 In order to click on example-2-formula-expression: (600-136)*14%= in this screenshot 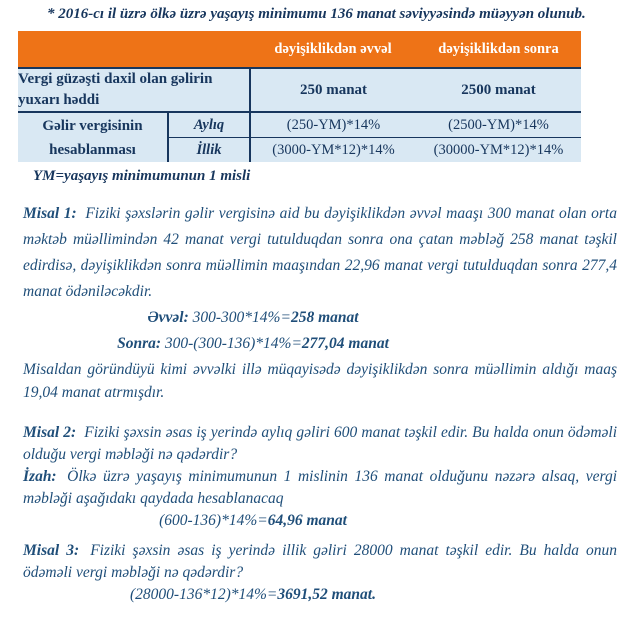, I will do `click(213, 520)`.